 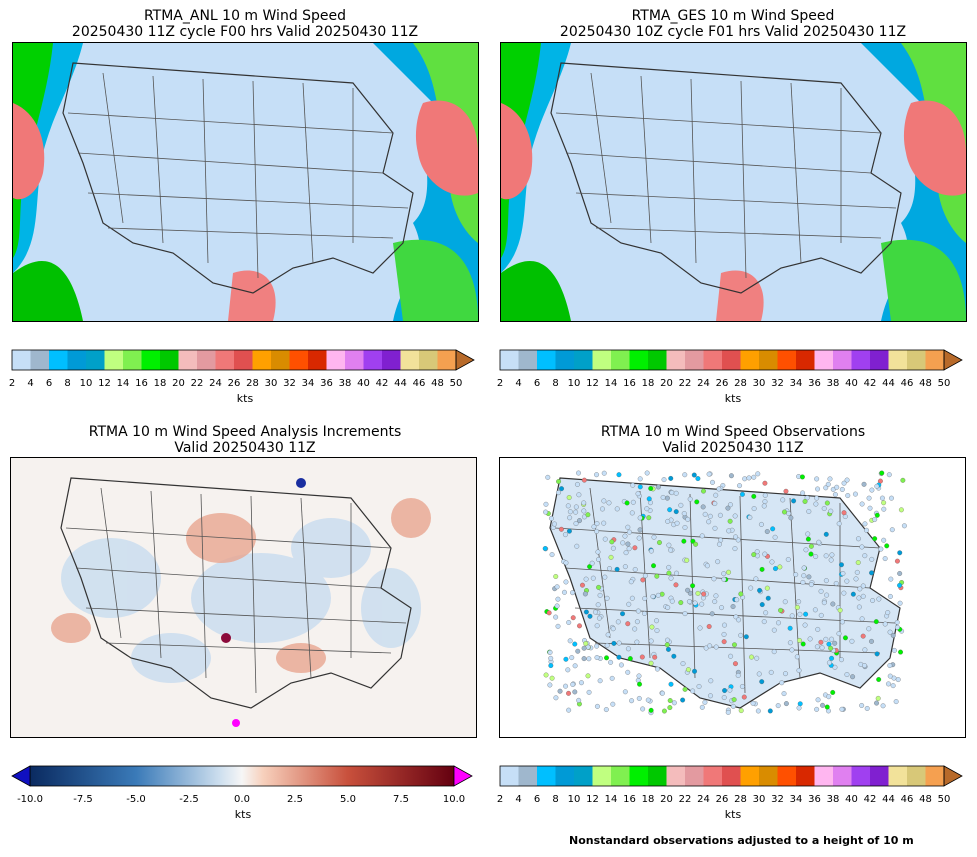 What do you see at coordinates (685, 383) in the screenshot?
I see `colorbar-tick-label: 22` at bounding box center [685, 383].